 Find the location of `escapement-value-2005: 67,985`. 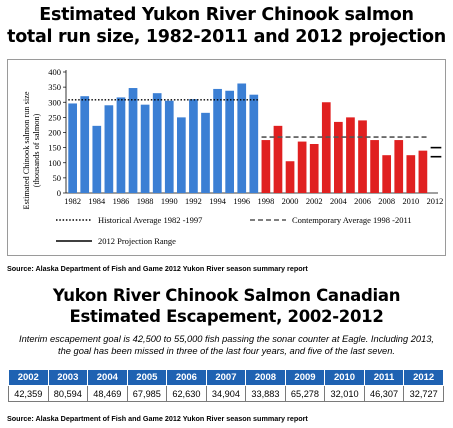

escapement-value-2005: 67,985 is located at coordinates (147, 393).